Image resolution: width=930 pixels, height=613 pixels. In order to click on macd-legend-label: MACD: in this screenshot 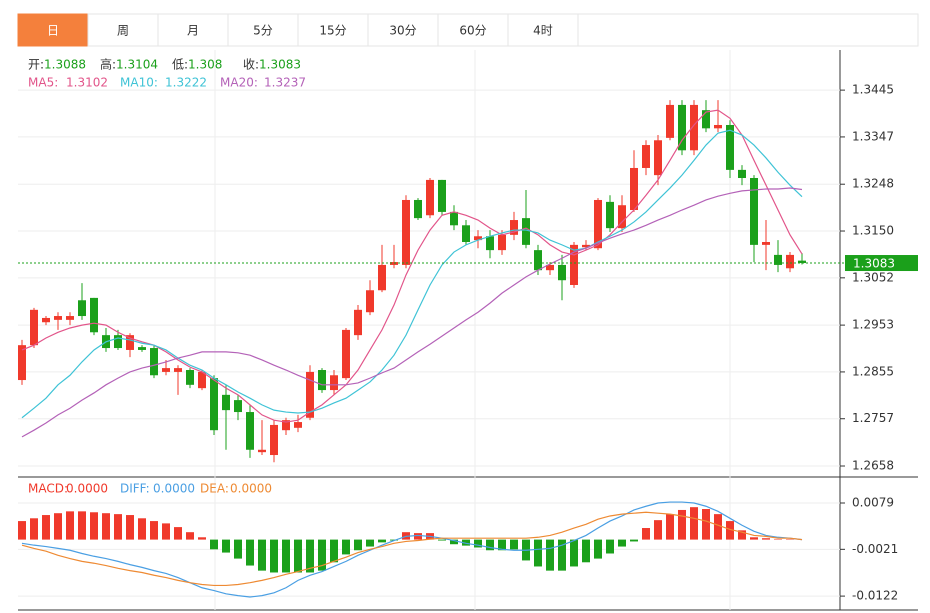, I will do `click(48, 489)`.